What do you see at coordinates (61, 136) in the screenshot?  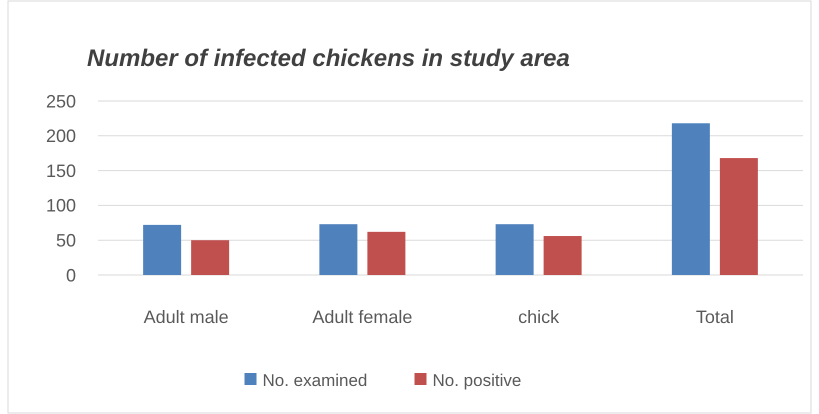 I see `y-tick-label: 200` at bounding box center [61, 136].